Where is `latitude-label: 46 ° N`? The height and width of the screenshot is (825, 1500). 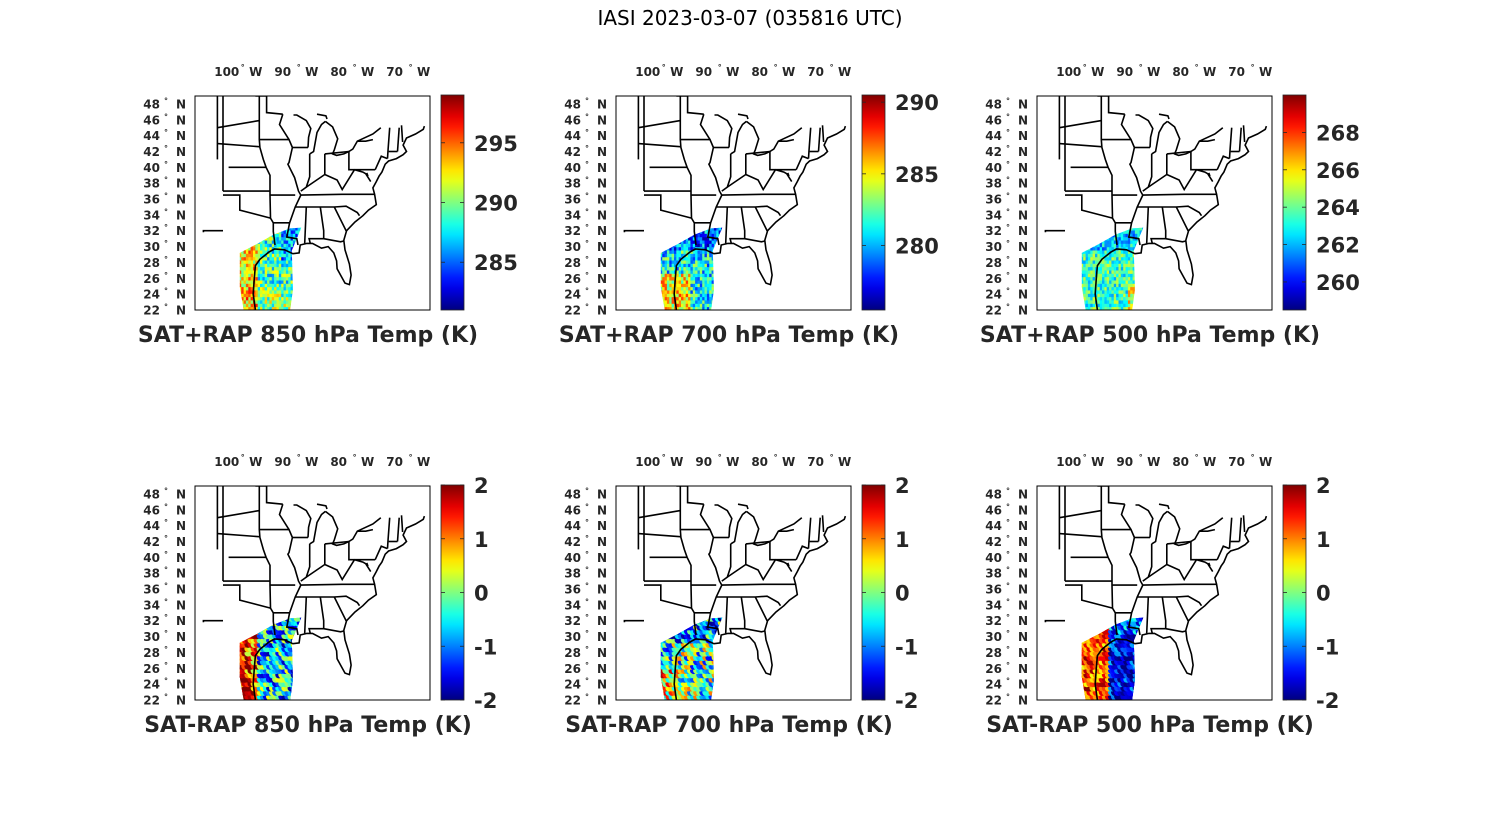 latitude-label: 46 ° N is located at coordinates (164, 509).